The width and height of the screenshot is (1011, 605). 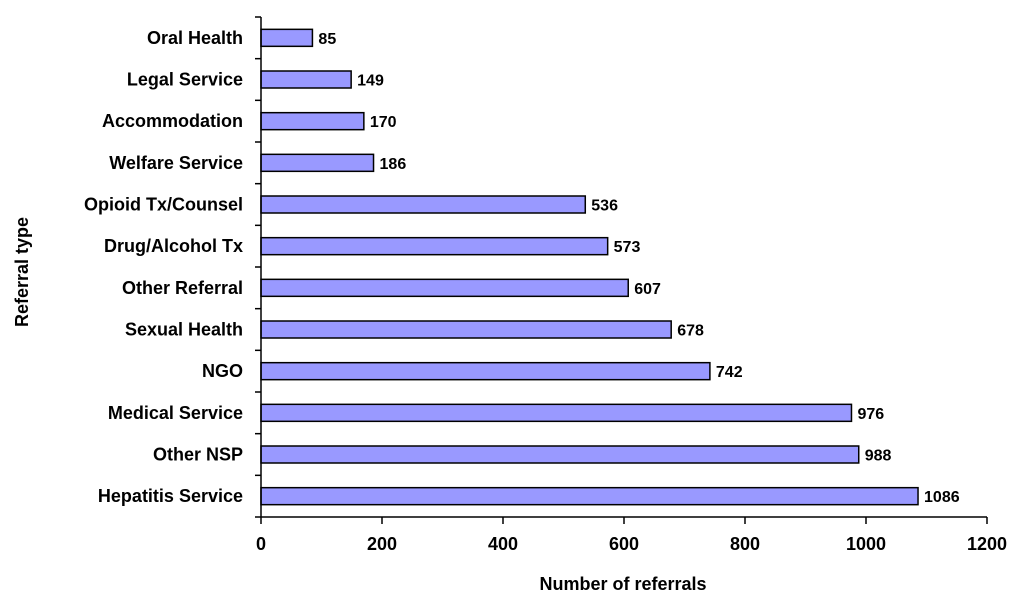 What do you see at coordinates (172, 121) in the screenshot?
I see `category-label: Accommodation` at bounding box center [172, 121].